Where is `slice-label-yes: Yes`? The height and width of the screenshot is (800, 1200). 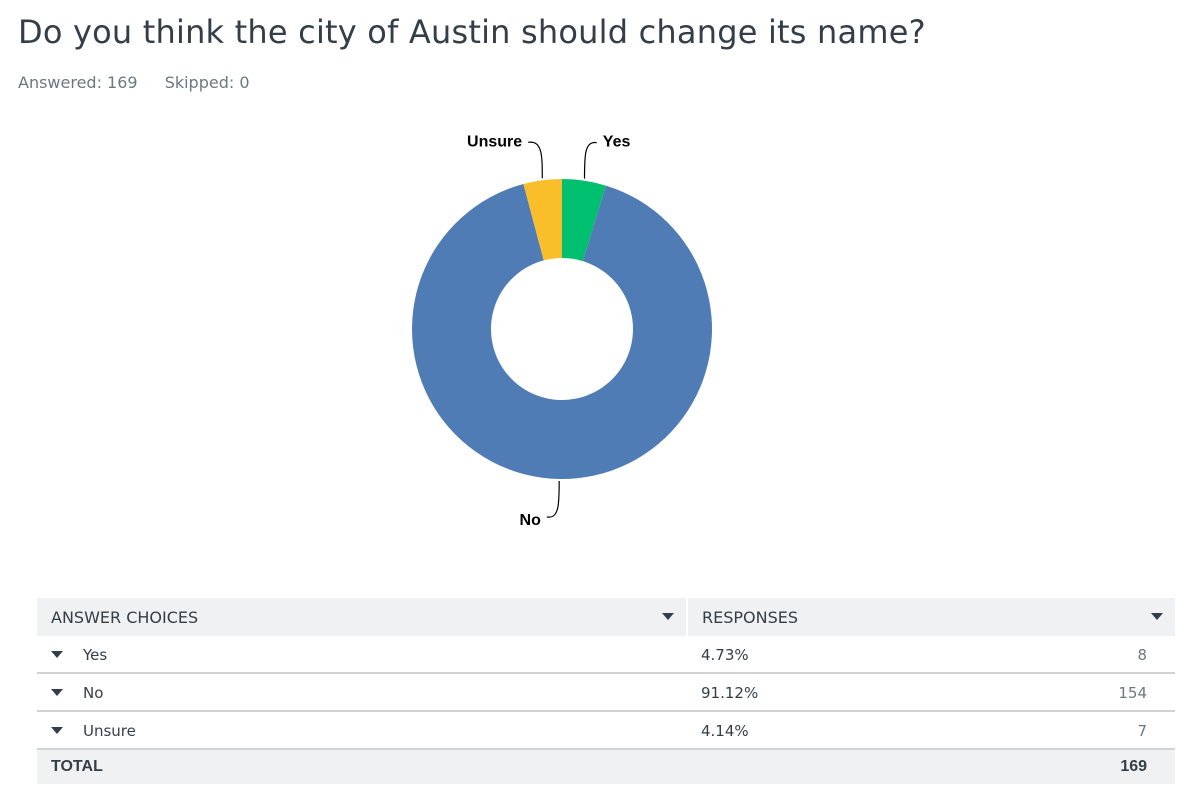
slice-label-yes: Yes is located at coordinates (617, 142).